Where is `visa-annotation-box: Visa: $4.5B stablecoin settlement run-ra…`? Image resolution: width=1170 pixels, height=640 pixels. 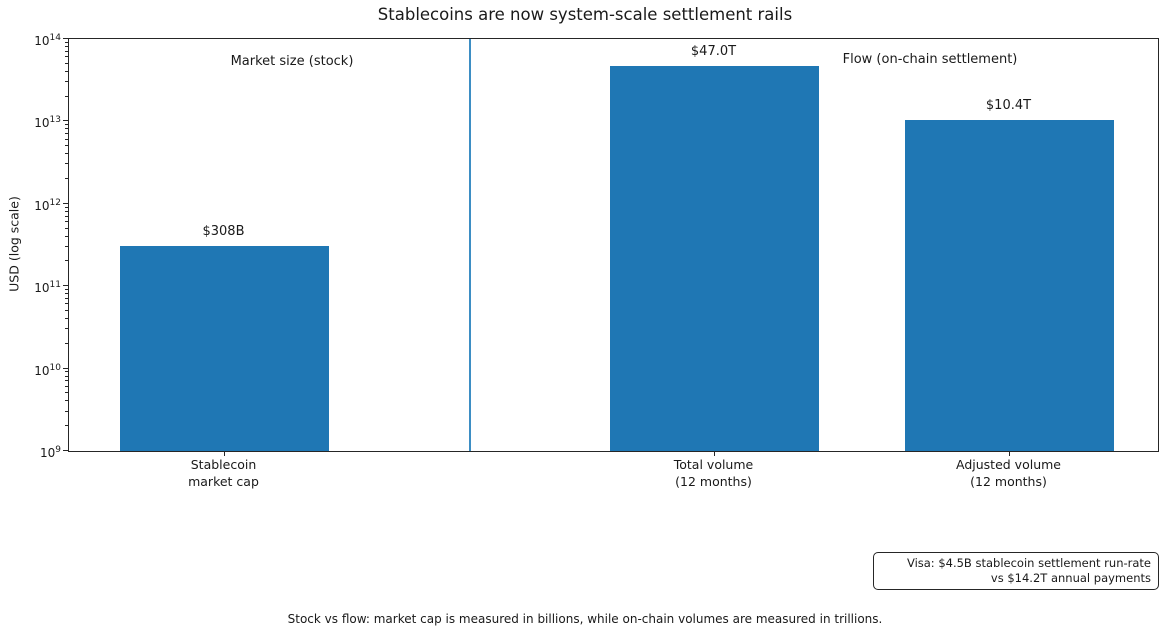 visa-annotation-box: Visa: $4.5B stablecoin settlement run-ra… is located at coordinates (1016, 571).